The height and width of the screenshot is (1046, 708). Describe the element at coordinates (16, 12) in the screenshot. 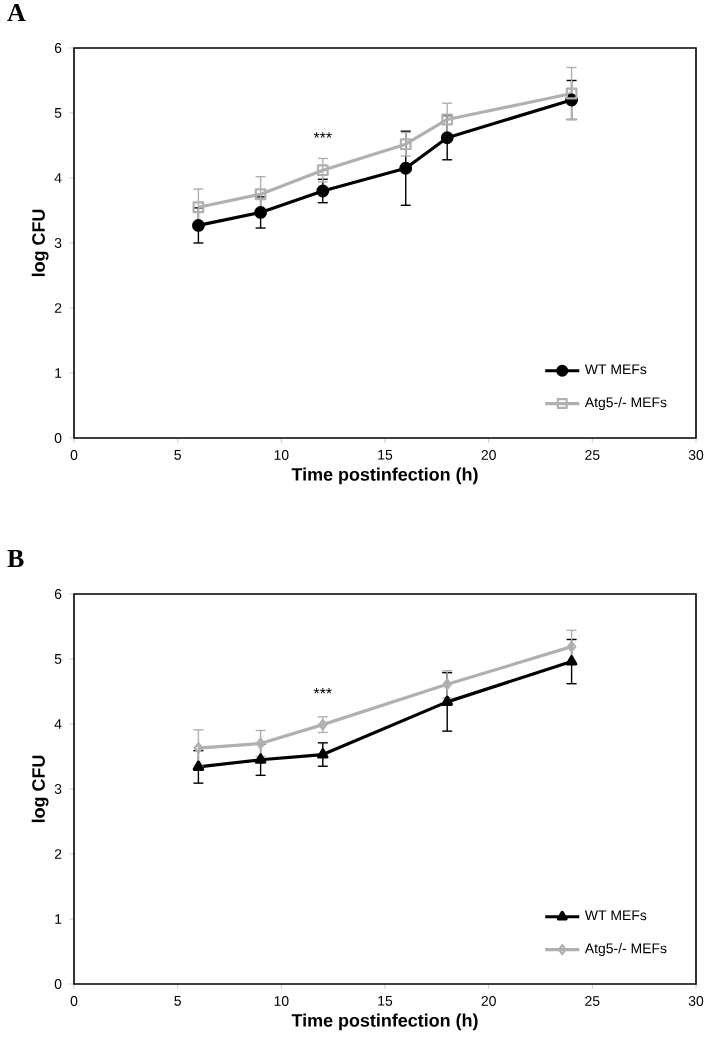

I see `chart-title: A` at that location.